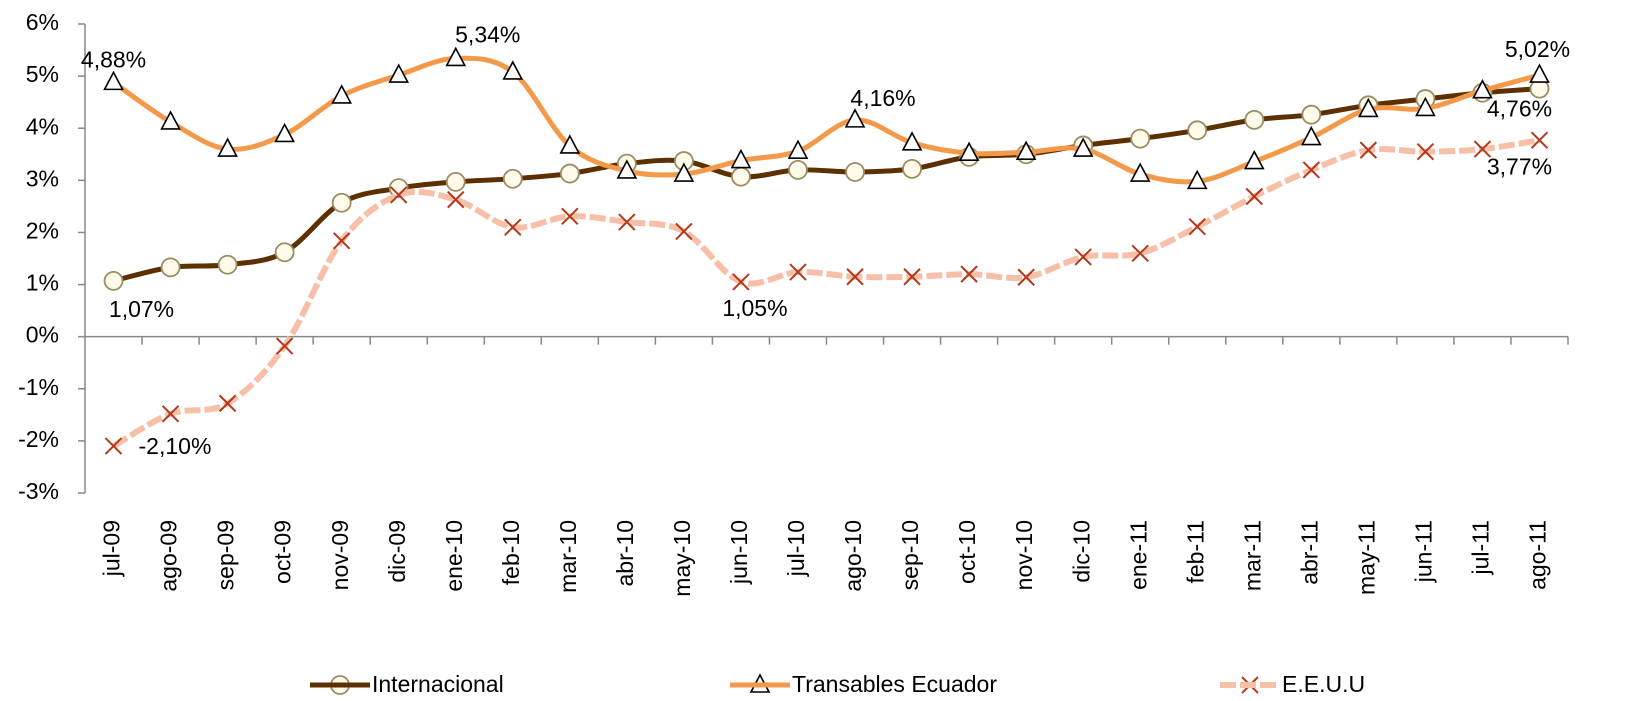 The image size is (1643, 701). Describe the element at coordinates (42, 231) in the screenshot. I see `y-tick-label: 2%` at that location.